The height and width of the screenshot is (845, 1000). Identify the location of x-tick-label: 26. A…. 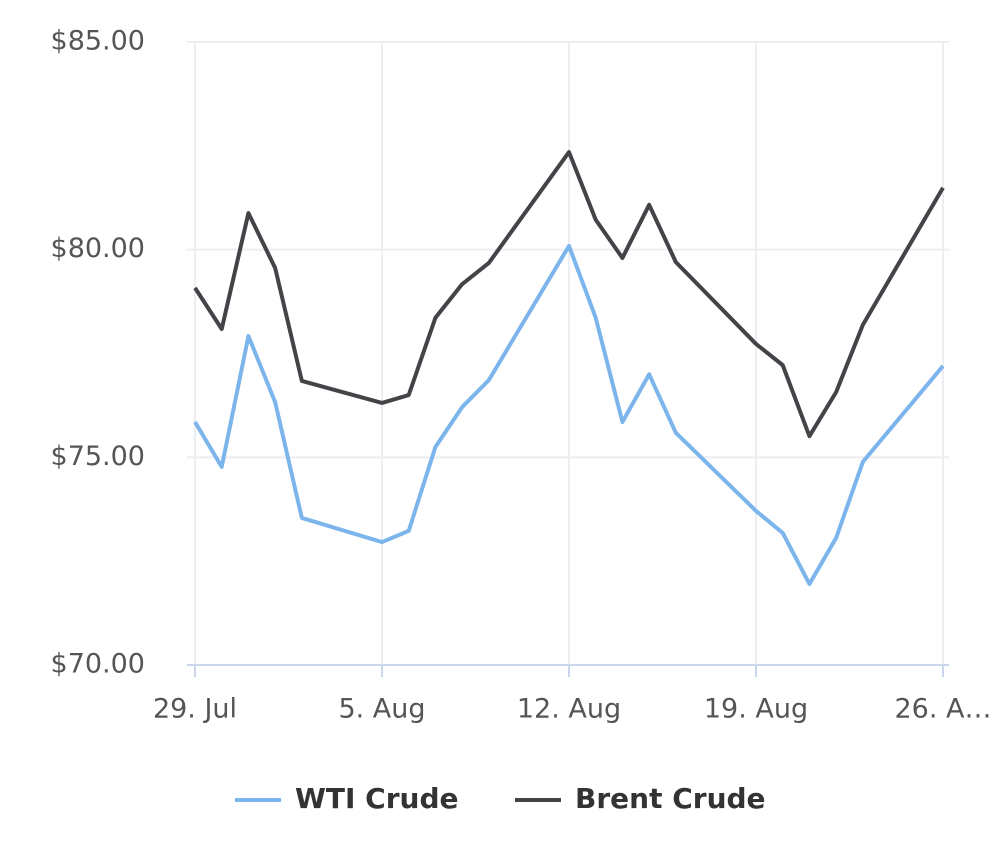
(943, 709).